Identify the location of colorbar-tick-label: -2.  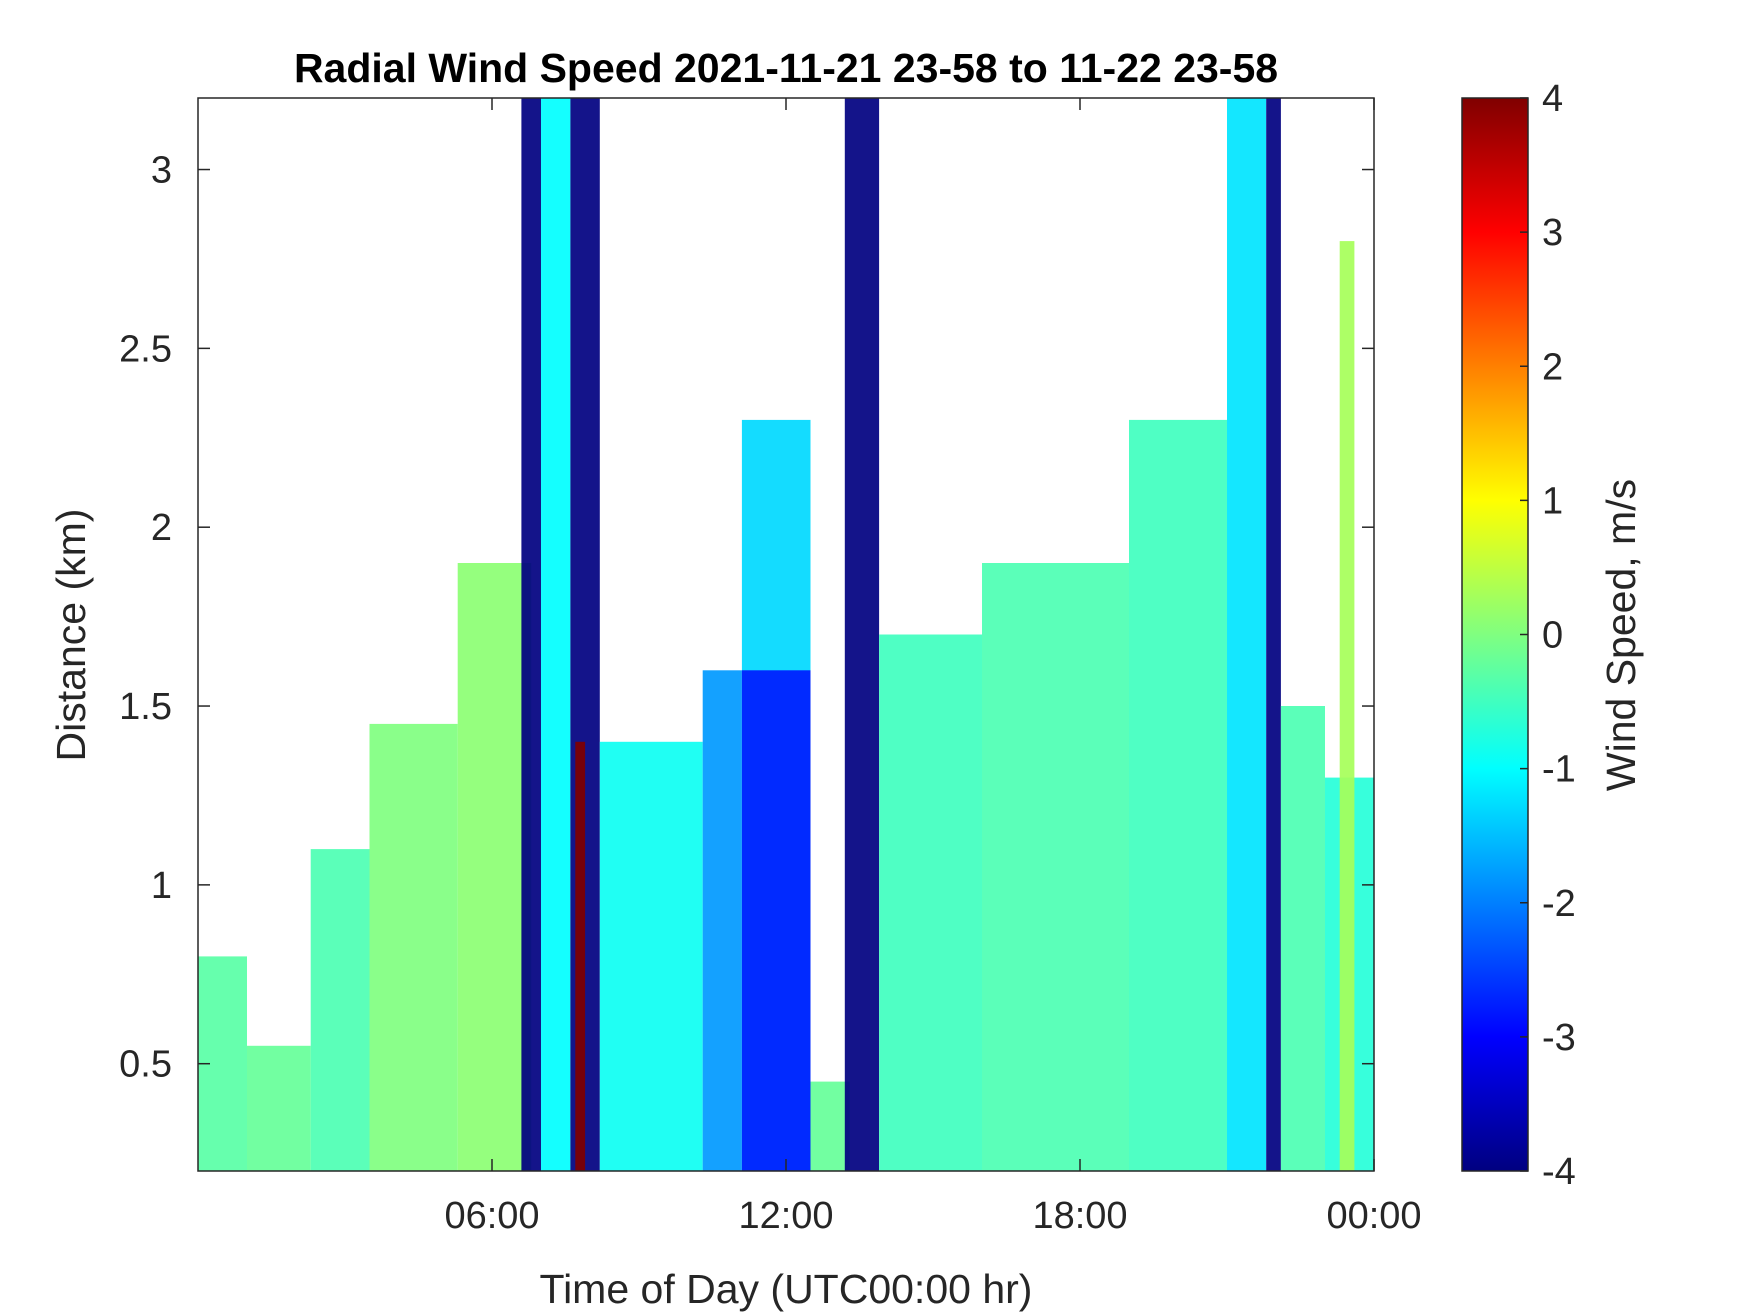
(1559, 904).